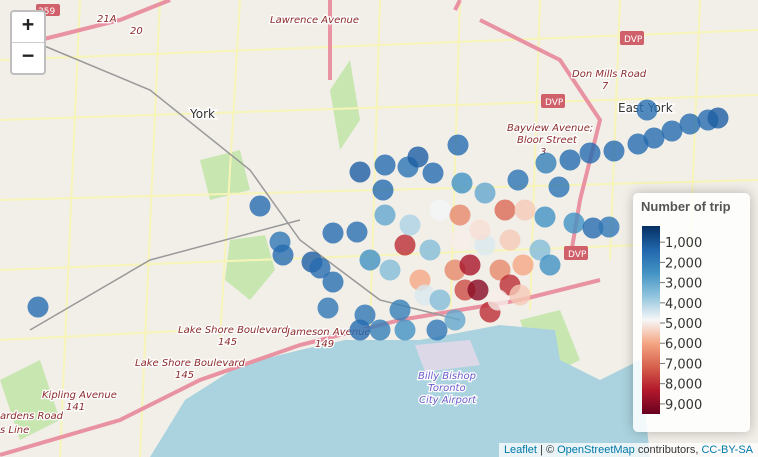 Image resolution: width=758 pixels, height=457 pixels. I want to click on zoom-control: + −, so click(28, 42).